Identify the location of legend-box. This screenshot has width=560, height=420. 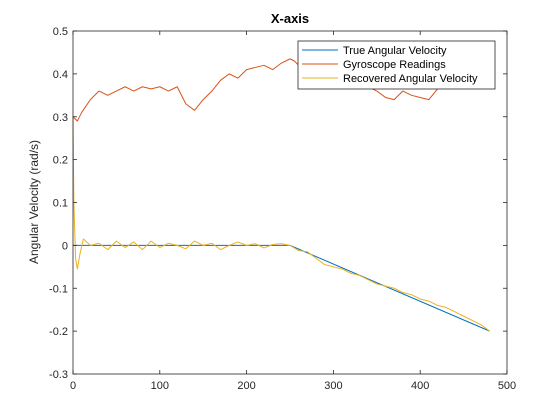
(396, 65).